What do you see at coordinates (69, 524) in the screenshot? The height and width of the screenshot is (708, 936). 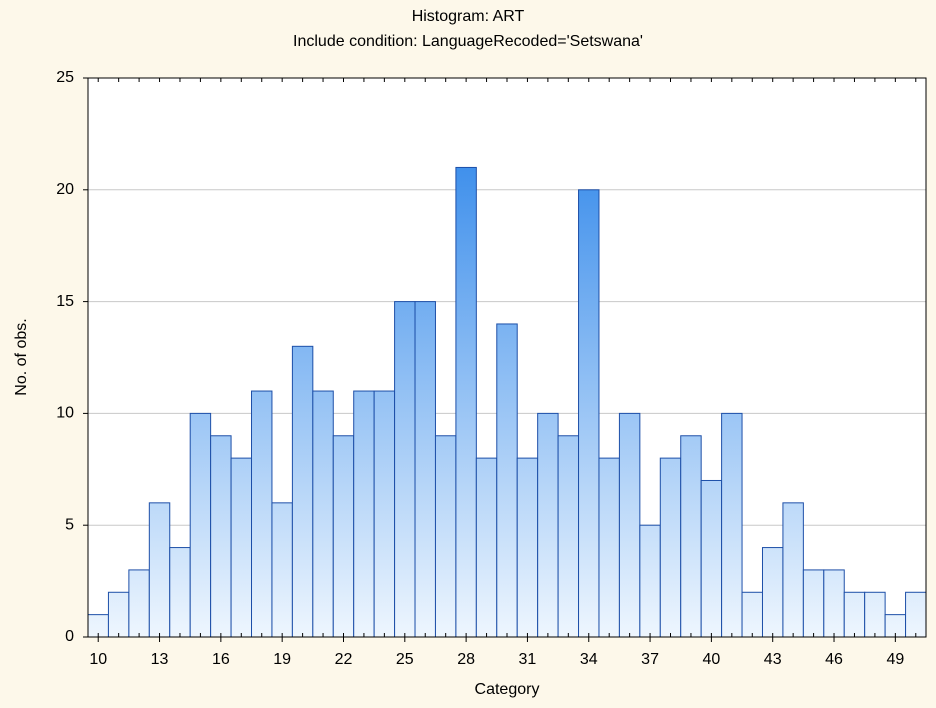 I see `y-tick-label: 5` at bounding box center [69, 524].